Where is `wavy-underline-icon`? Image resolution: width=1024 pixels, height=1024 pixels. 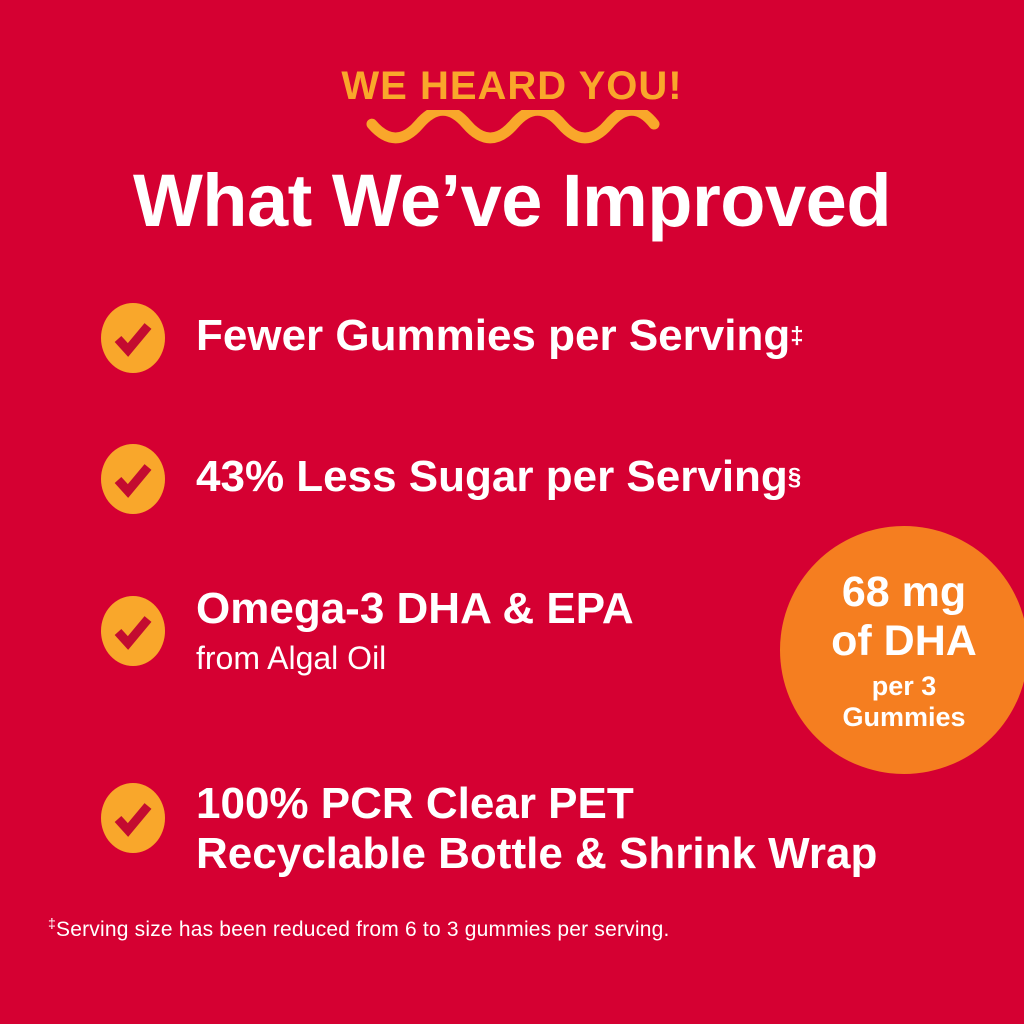 wavy-underline-icon is located at coordinates (513, 127).